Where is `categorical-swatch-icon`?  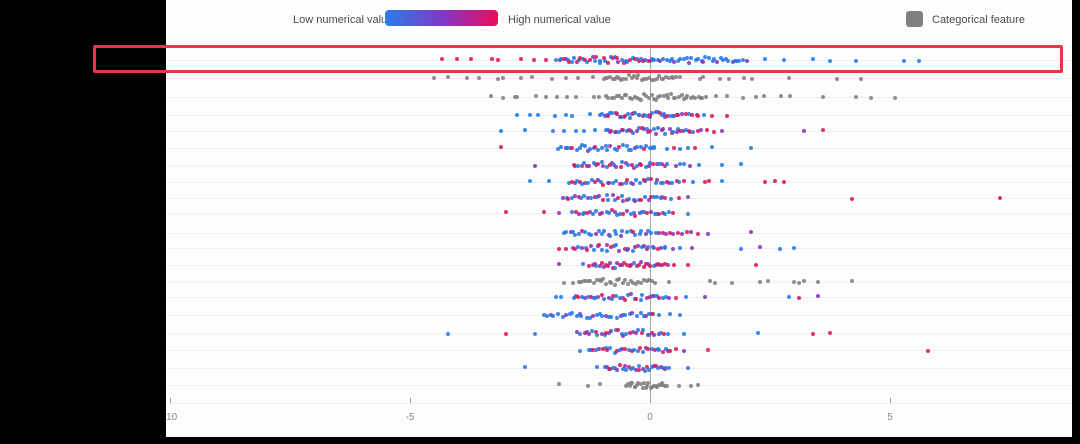
categorical-swatch-icon is located at coordinates (914, 19).